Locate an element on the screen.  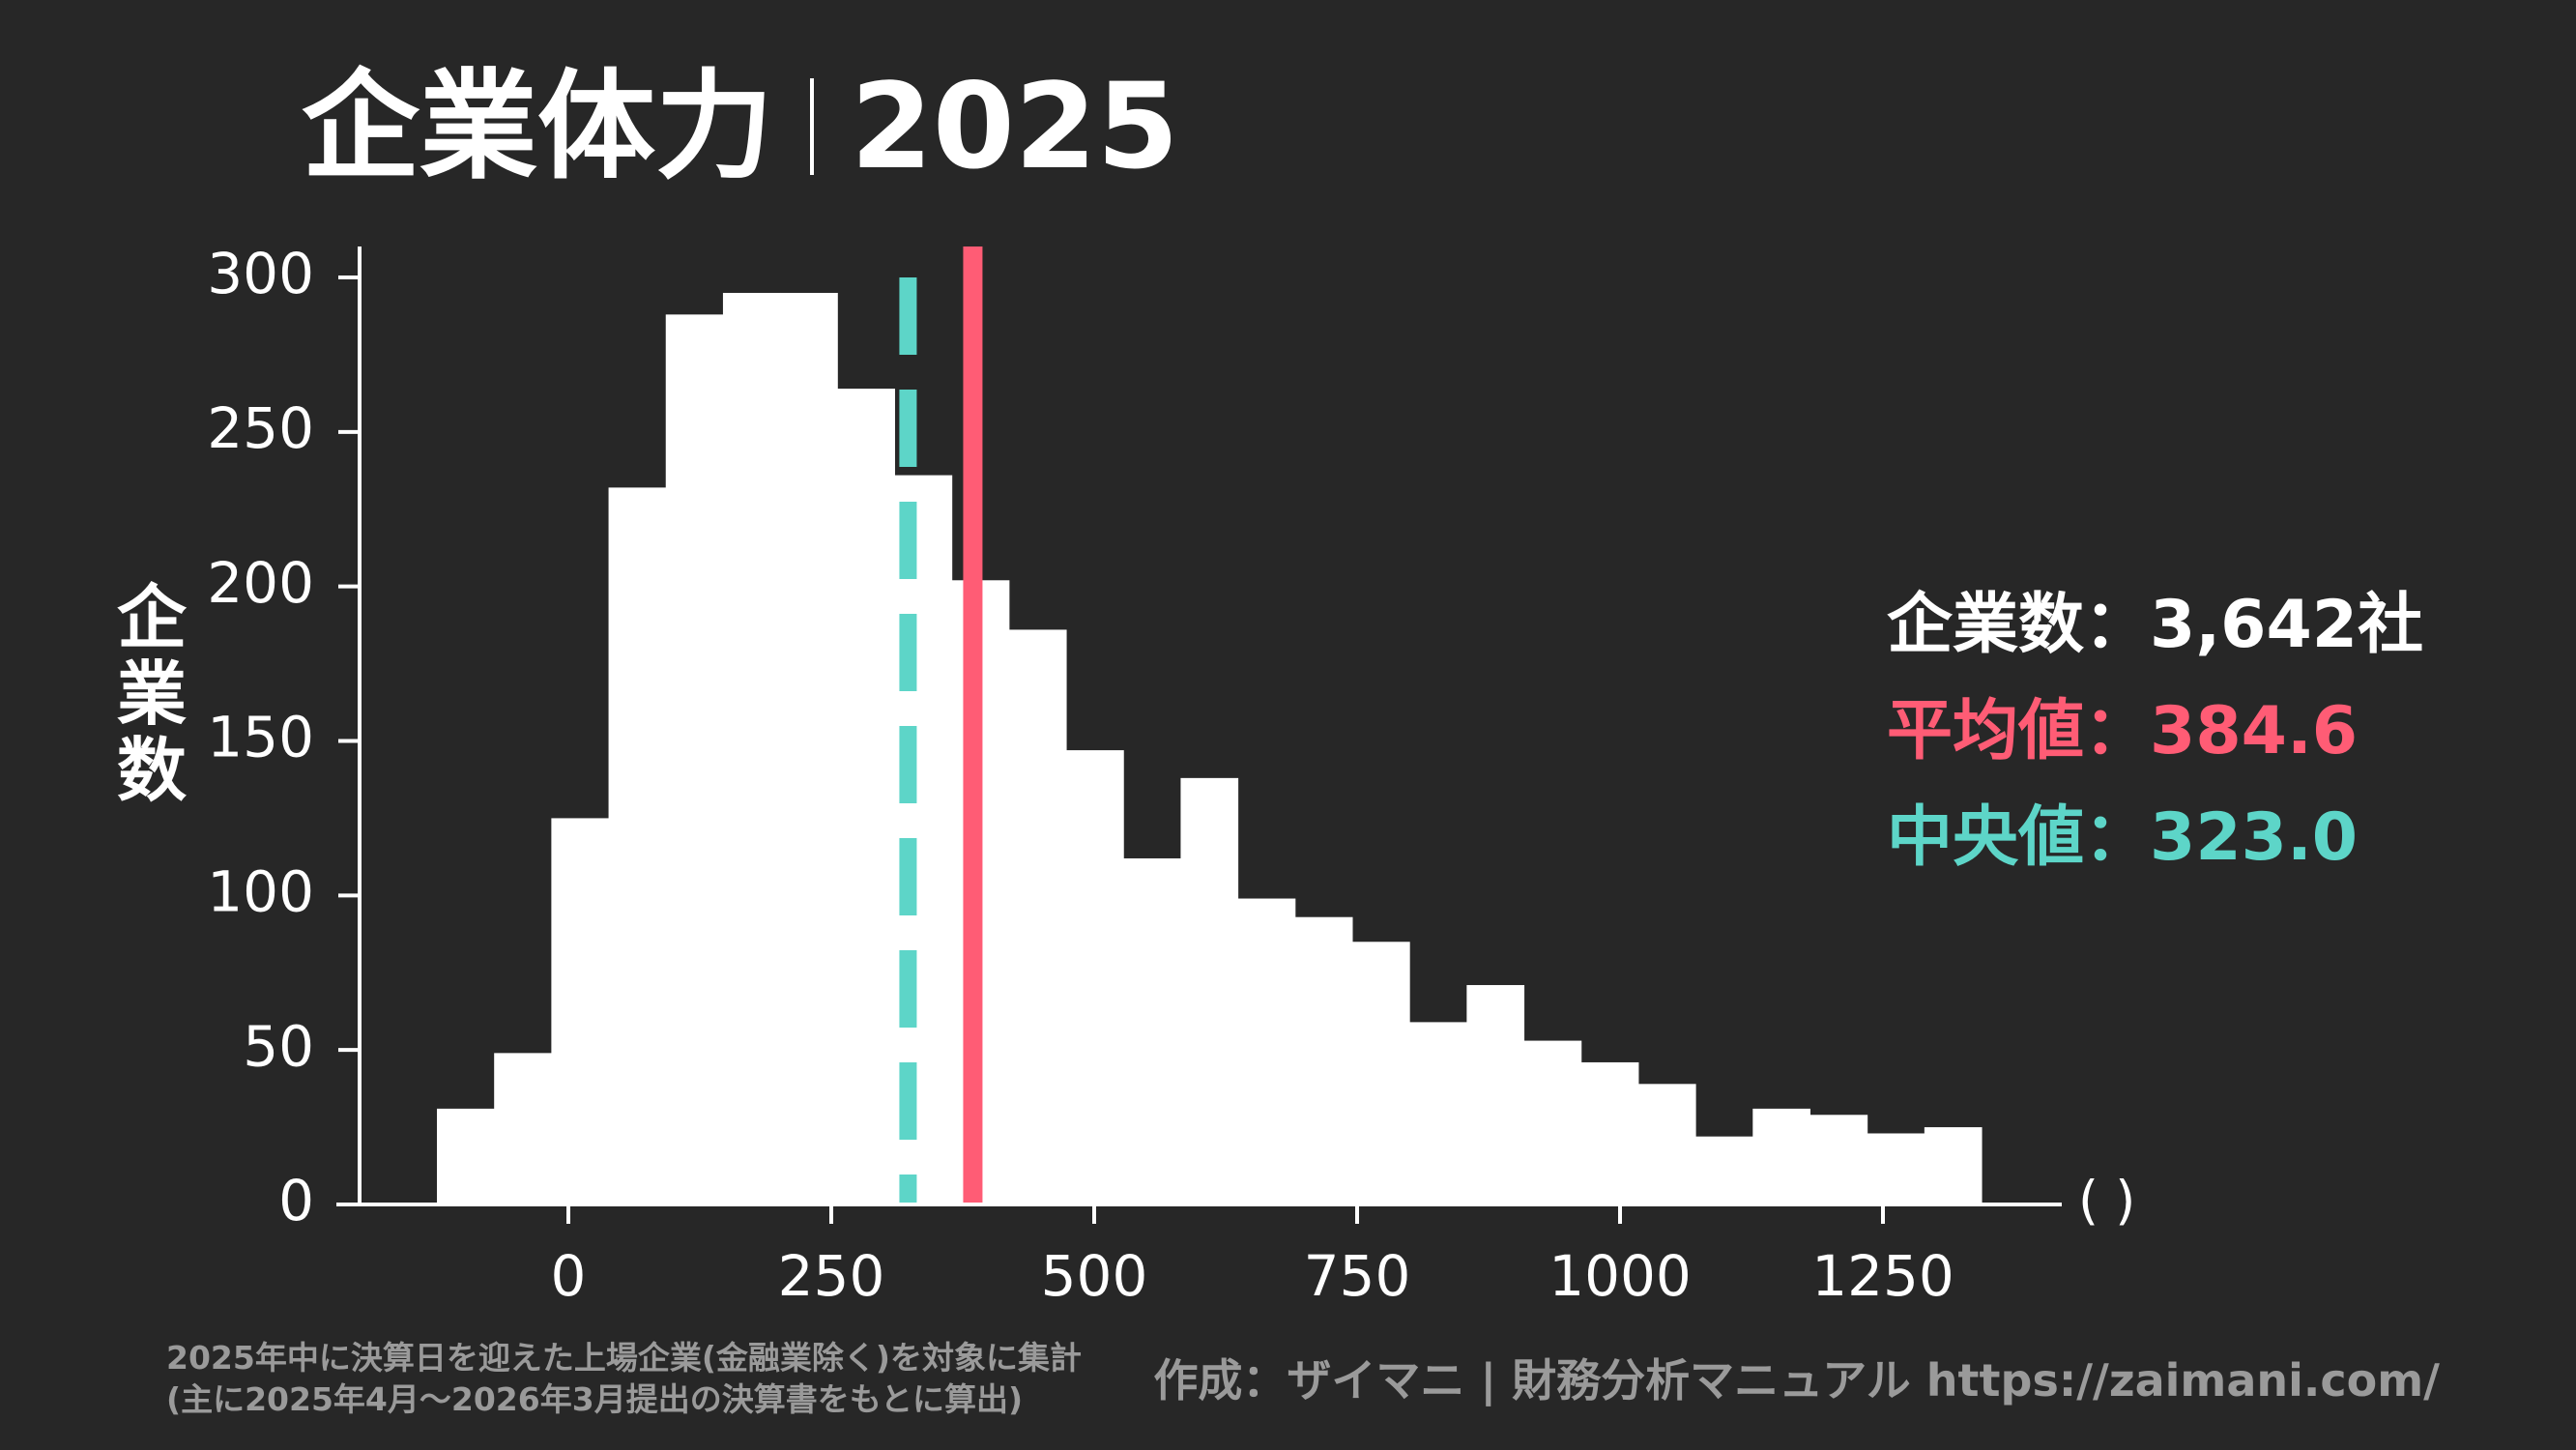
y-tick-label: 0 is located at coordinates (296, 1200).